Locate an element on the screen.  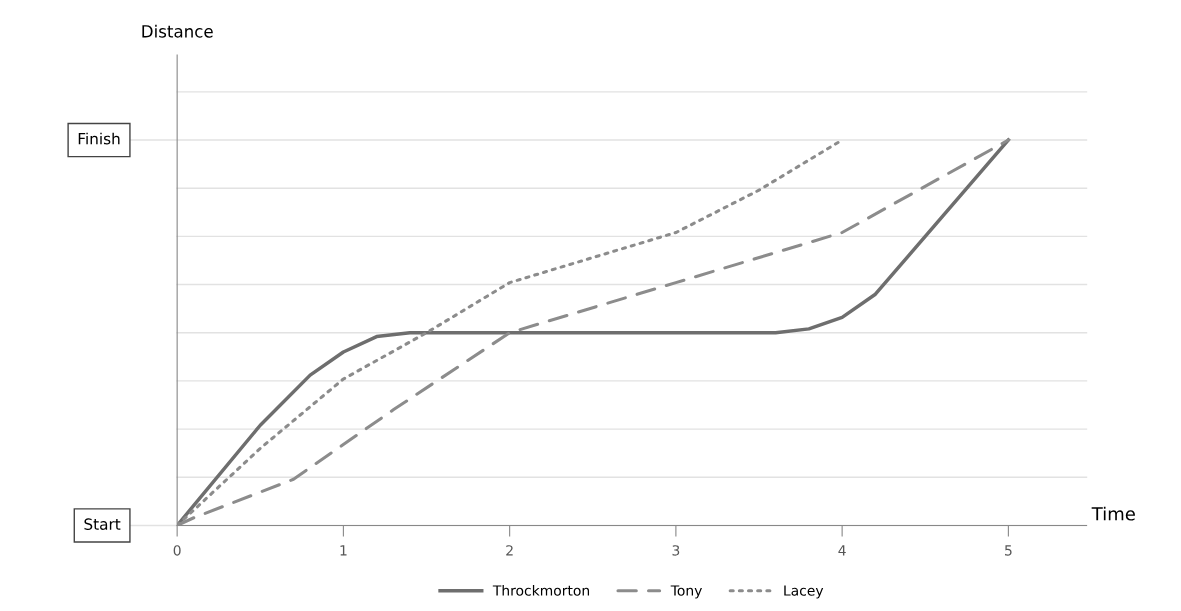
x-tick-label: 4 is located at coordinates (842, 550).